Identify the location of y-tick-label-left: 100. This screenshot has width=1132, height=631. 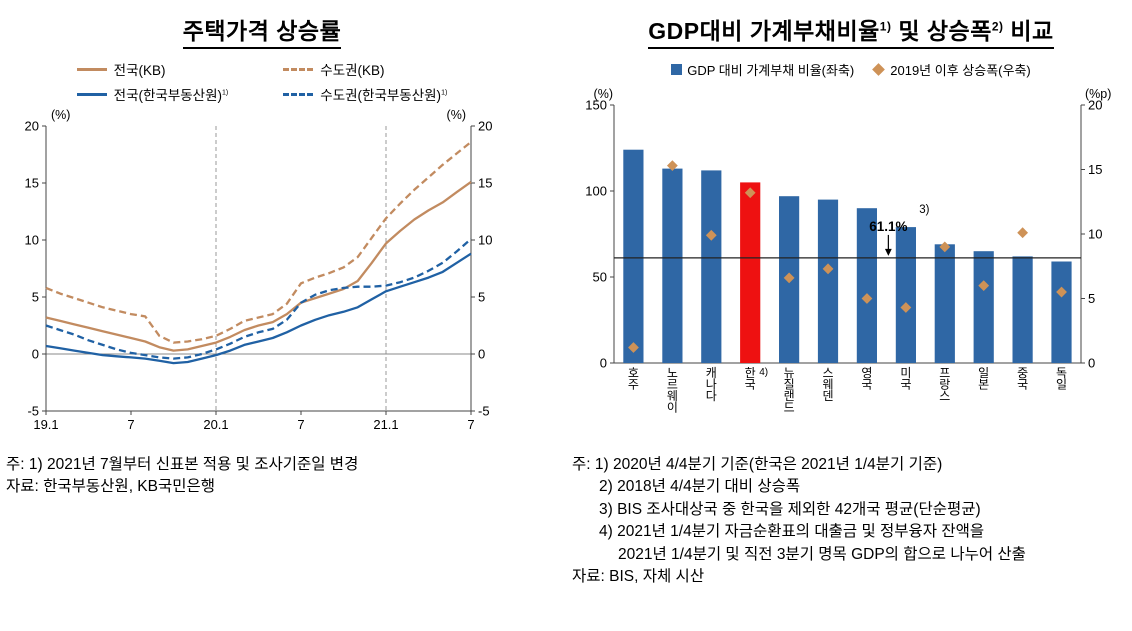
(596, 191).